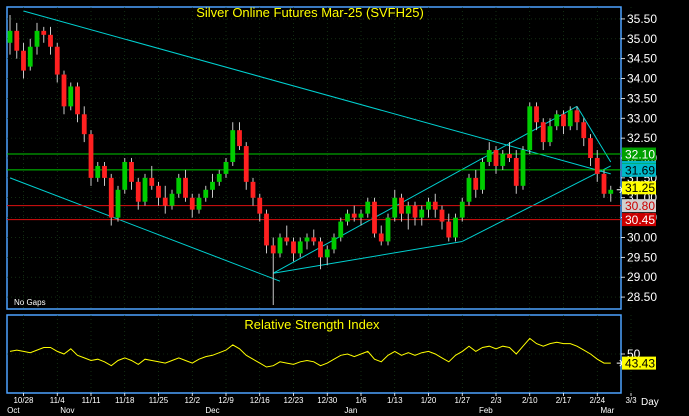 The height and width of the screenshot is (416, 689). What do you see at coordinates (642, 59) in the screenshot?
I see `y-tick-label: 34.50` at bounding box center [642, 59].